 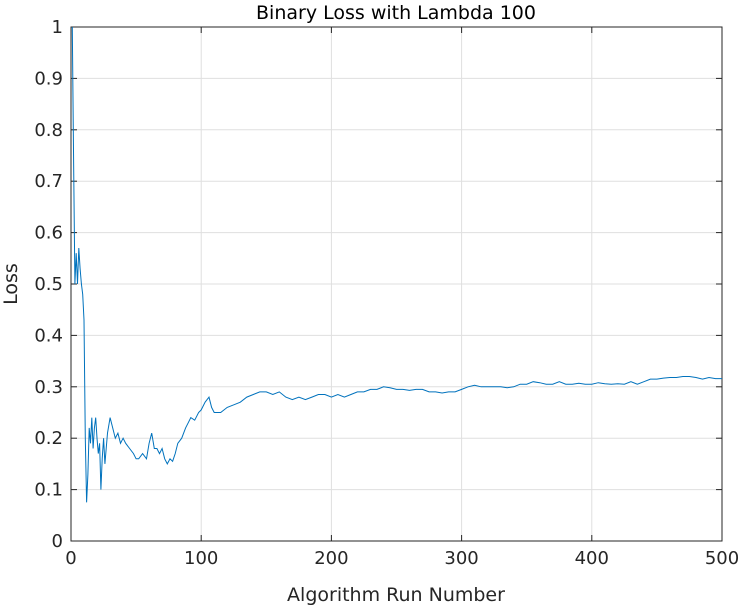 I want to click on y-axis-label: Loss, so click(x=11, y=284).